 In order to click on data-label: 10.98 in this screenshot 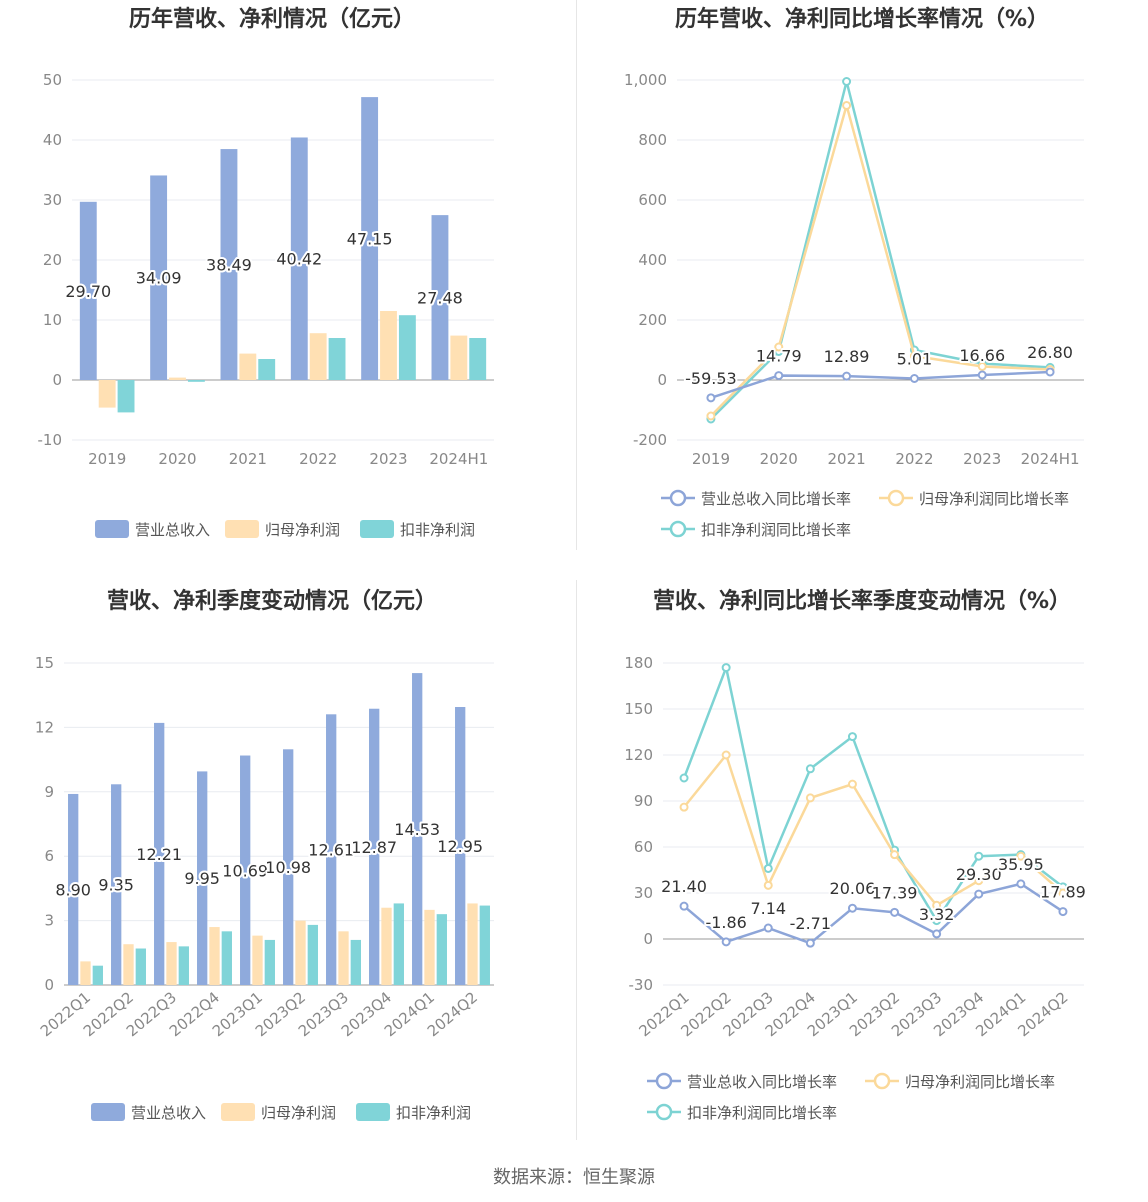, I will do `click(288, 867)`.